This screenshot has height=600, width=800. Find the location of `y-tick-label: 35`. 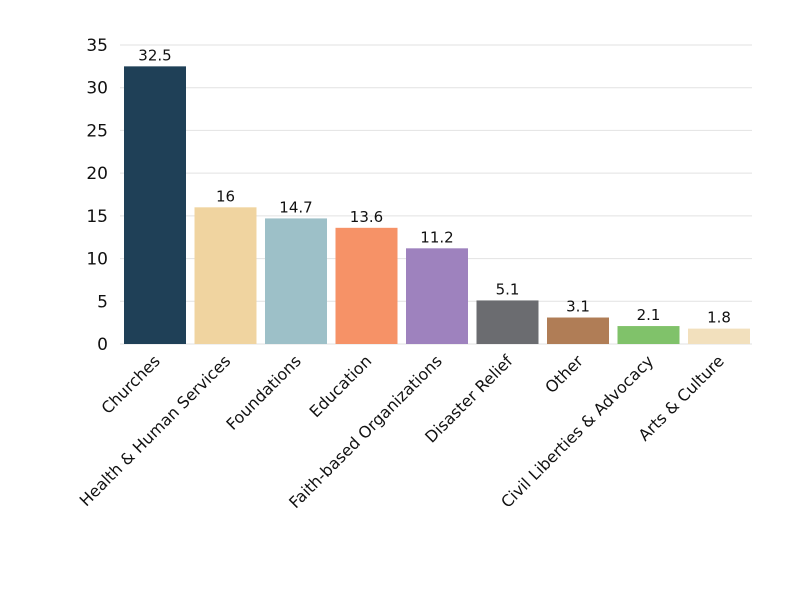

y-tick-label: 35 is located at coordinates (97, 46).